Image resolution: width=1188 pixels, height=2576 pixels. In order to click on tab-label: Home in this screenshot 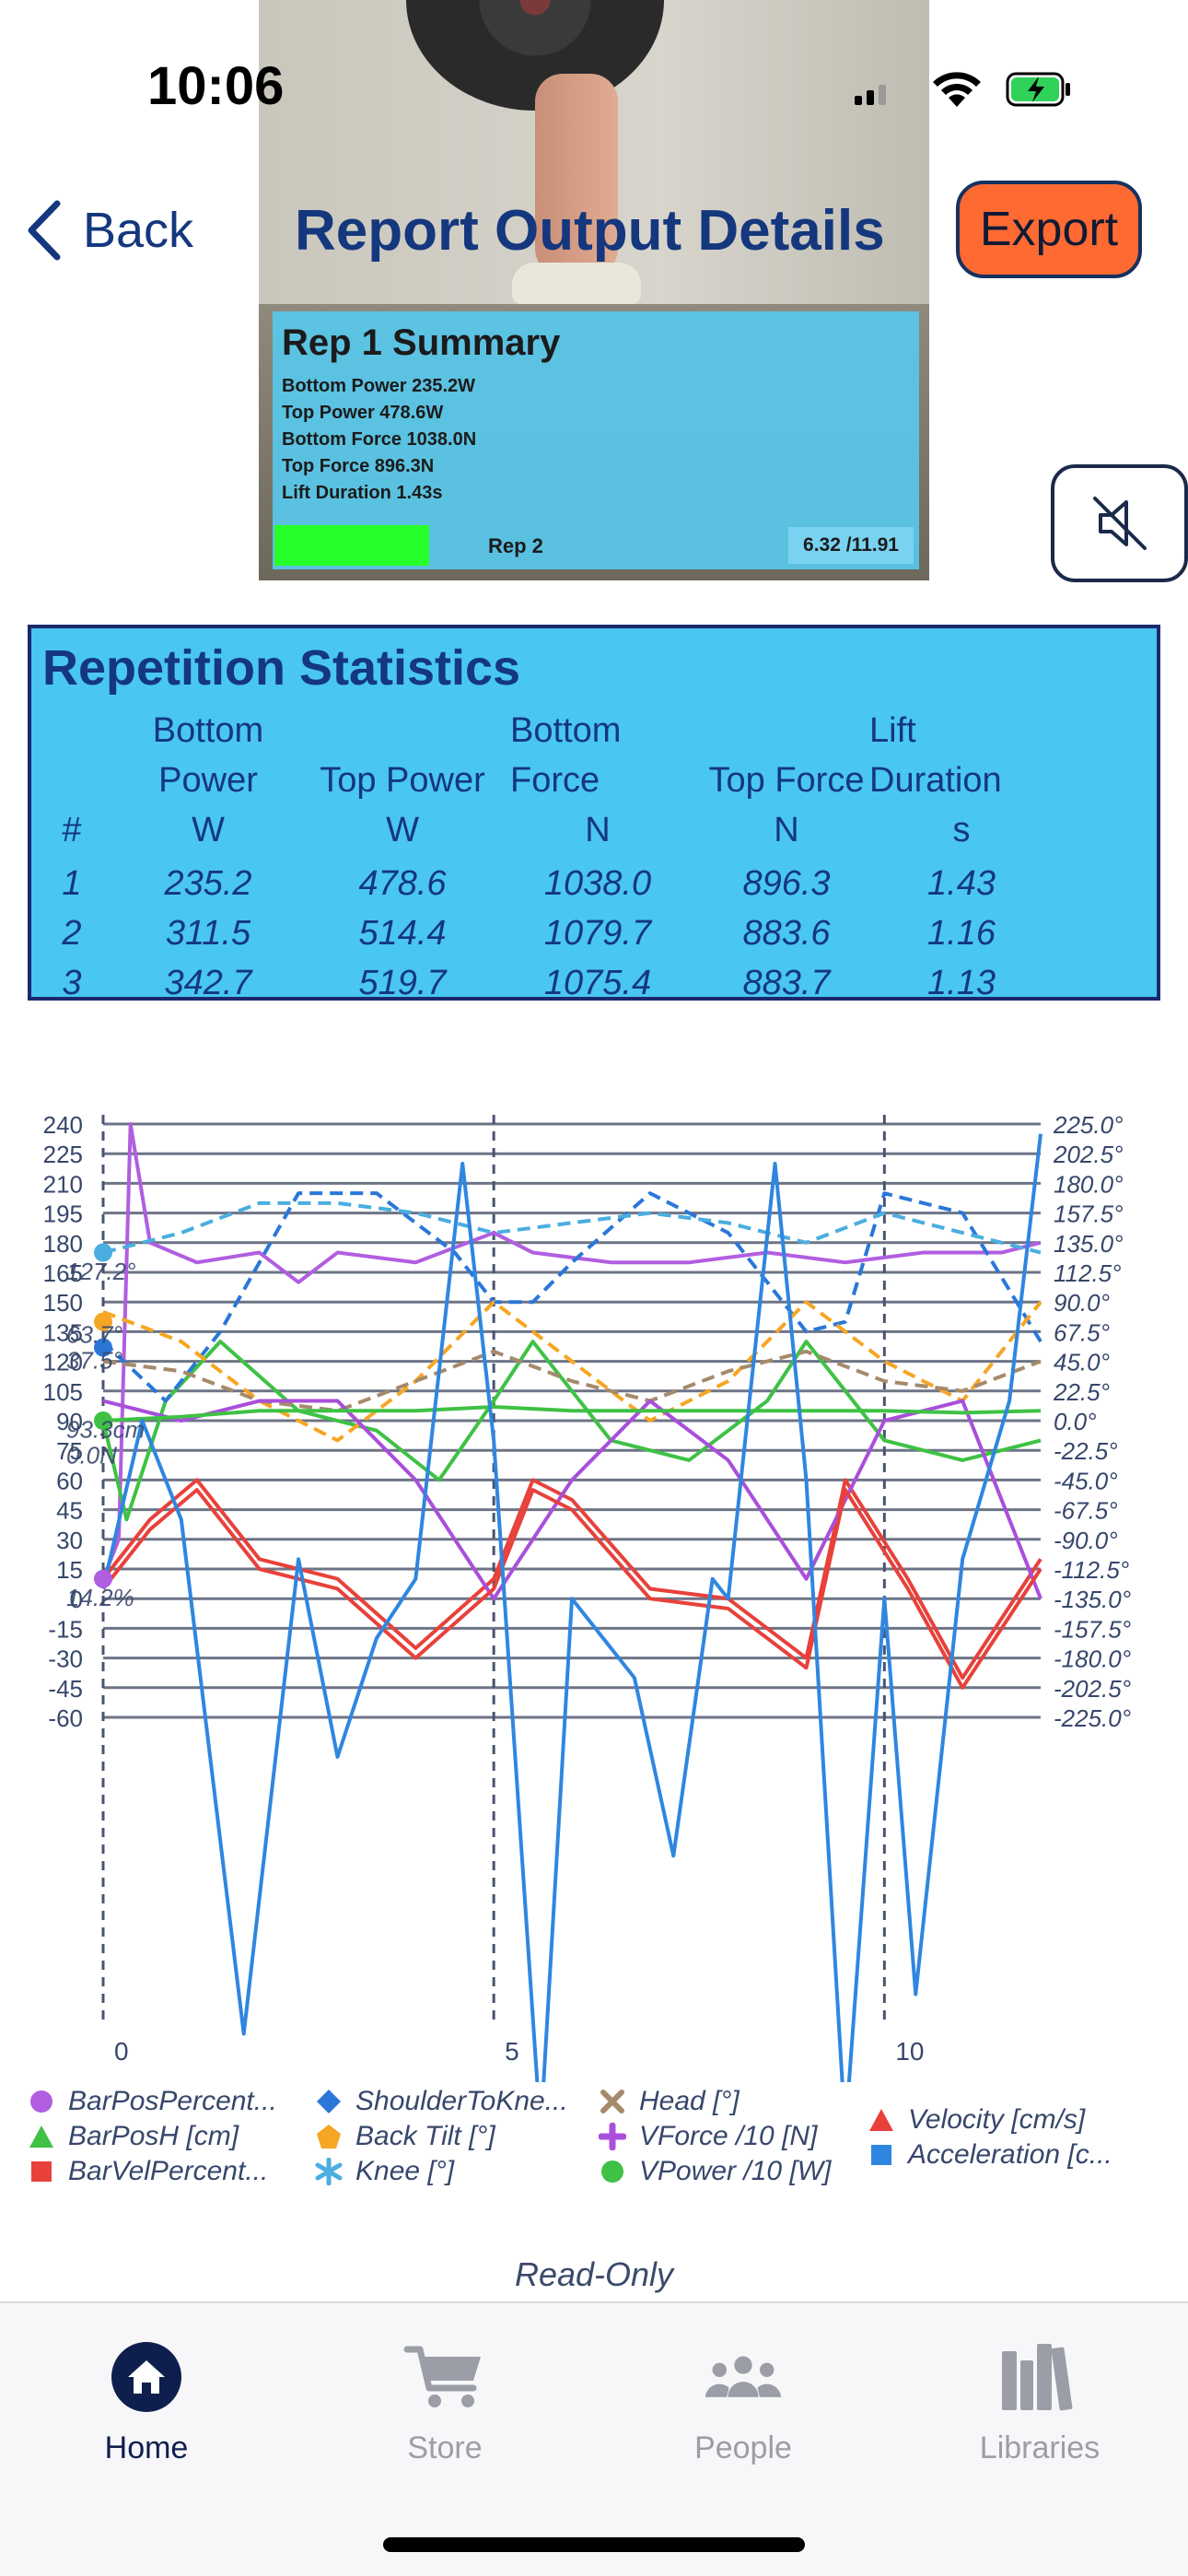, I will do `click(146, 2447)`.